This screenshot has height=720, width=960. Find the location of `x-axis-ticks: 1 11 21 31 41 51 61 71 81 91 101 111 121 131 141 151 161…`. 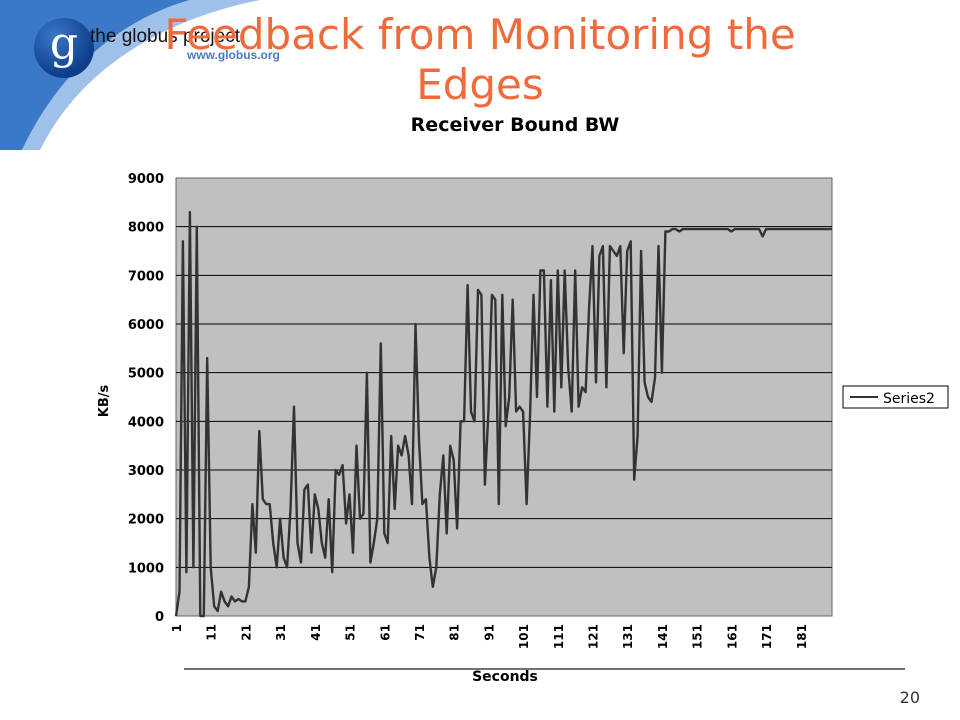

x-axis-ticks: 1 11 21 31 41 51 61 71 81 91 101 111 121 131 141 151 161… is located at coordinates (489, 636).